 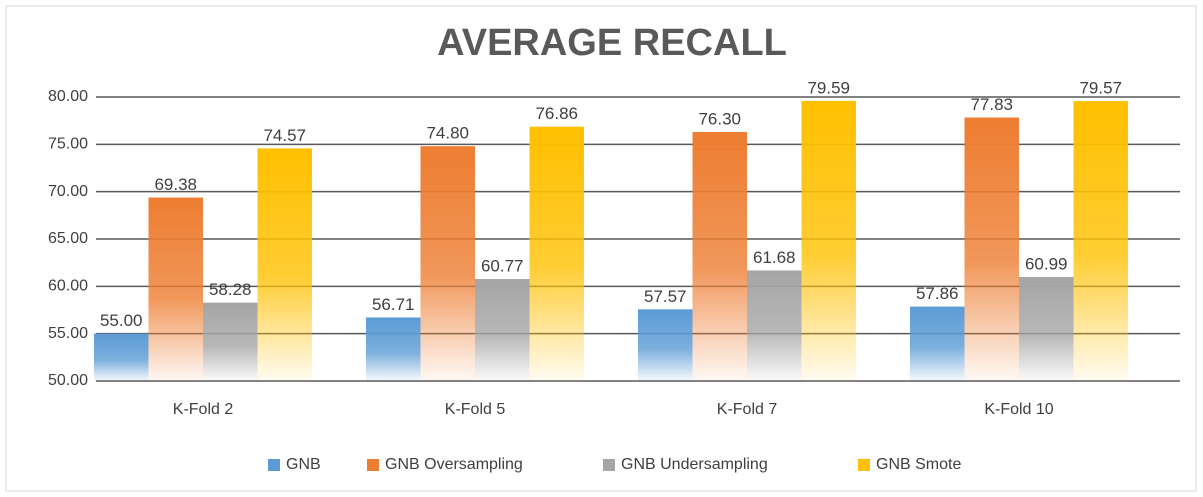 What do you see at coordinates (719, 119) in the screenshot?
I see `value-label: 76.30` at bounding box center [719, 119].